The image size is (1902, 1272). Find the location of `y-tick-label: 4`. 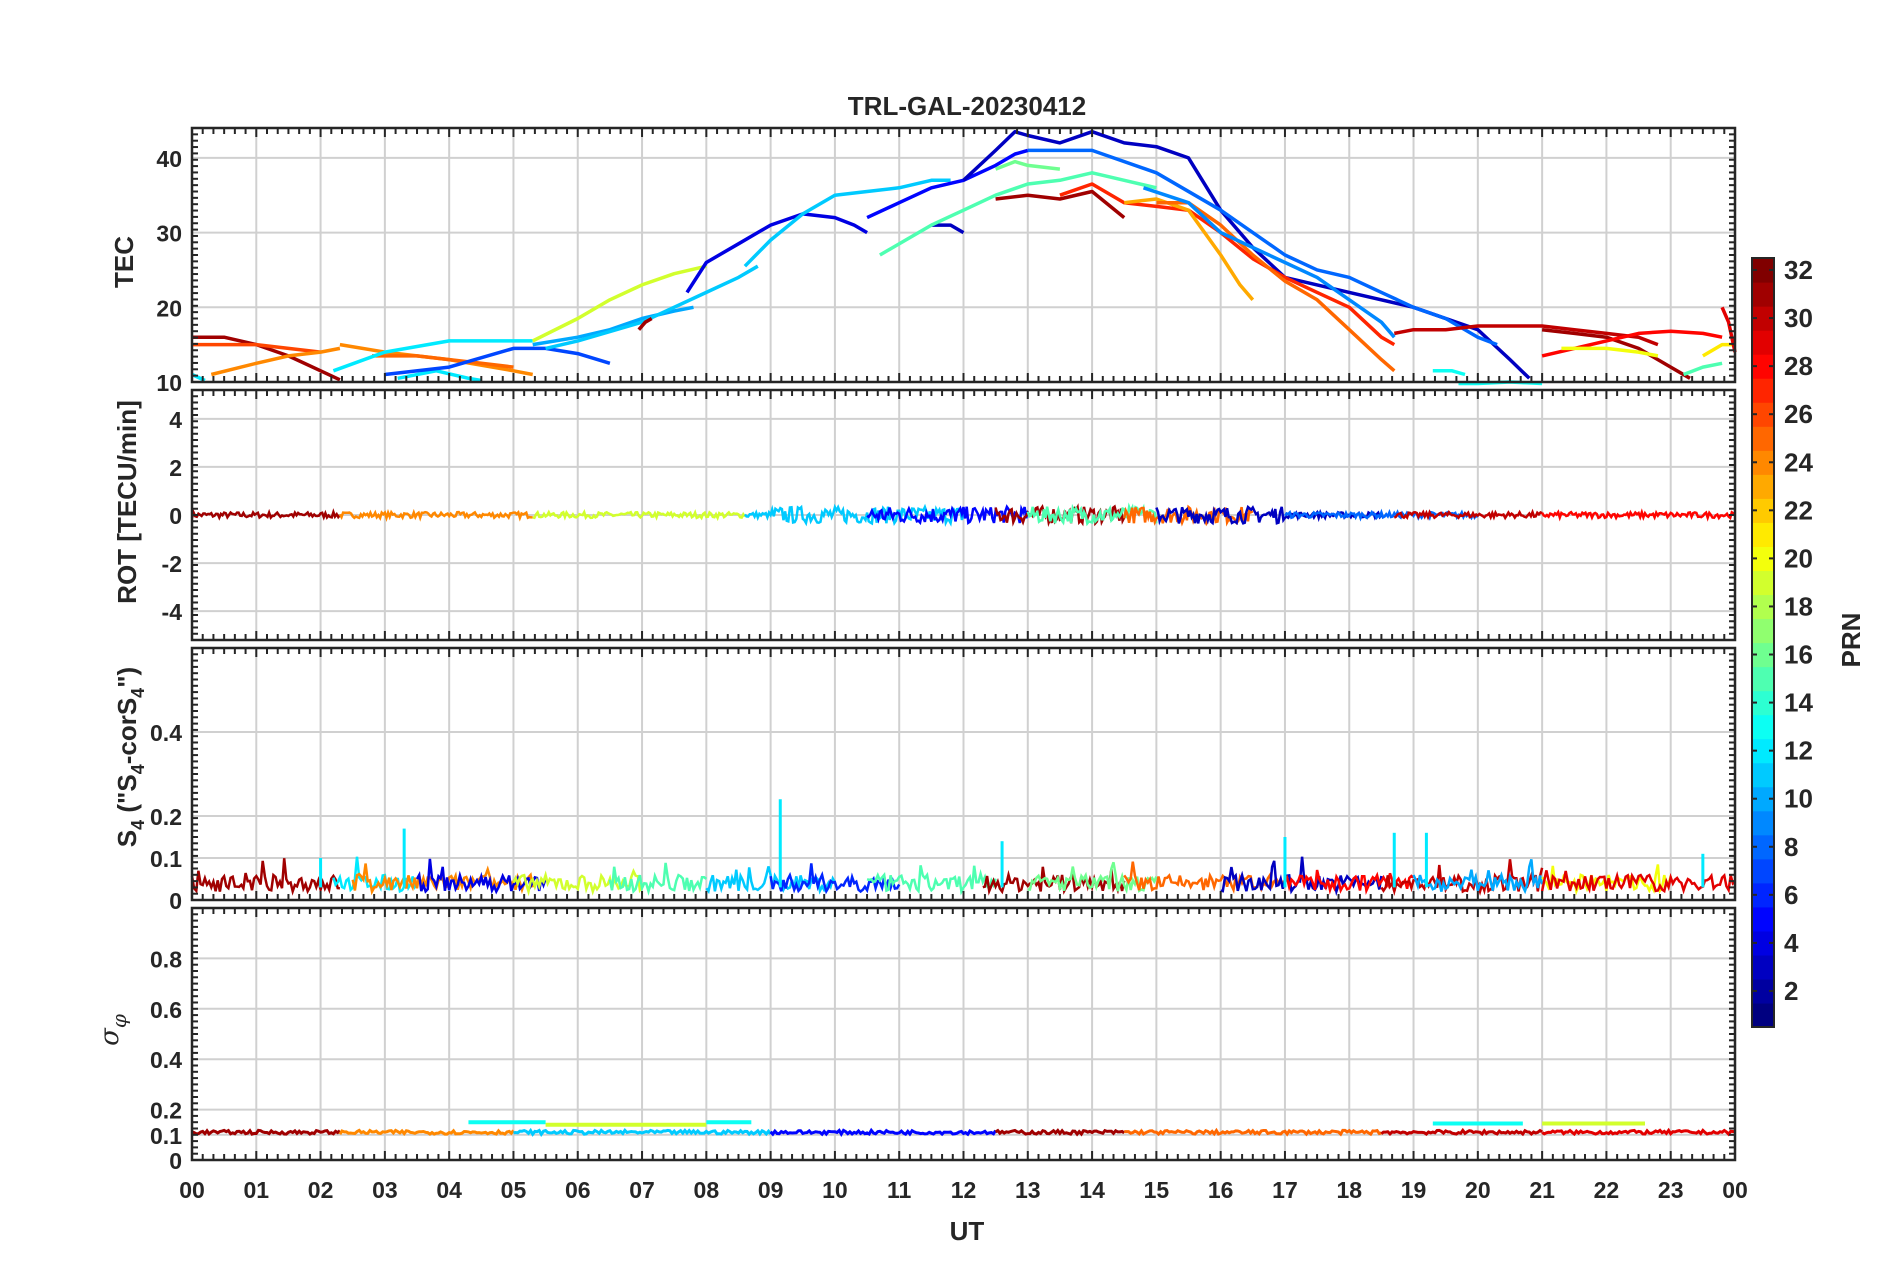

y-tick-label: 4 is located at coordinates (175, 420).